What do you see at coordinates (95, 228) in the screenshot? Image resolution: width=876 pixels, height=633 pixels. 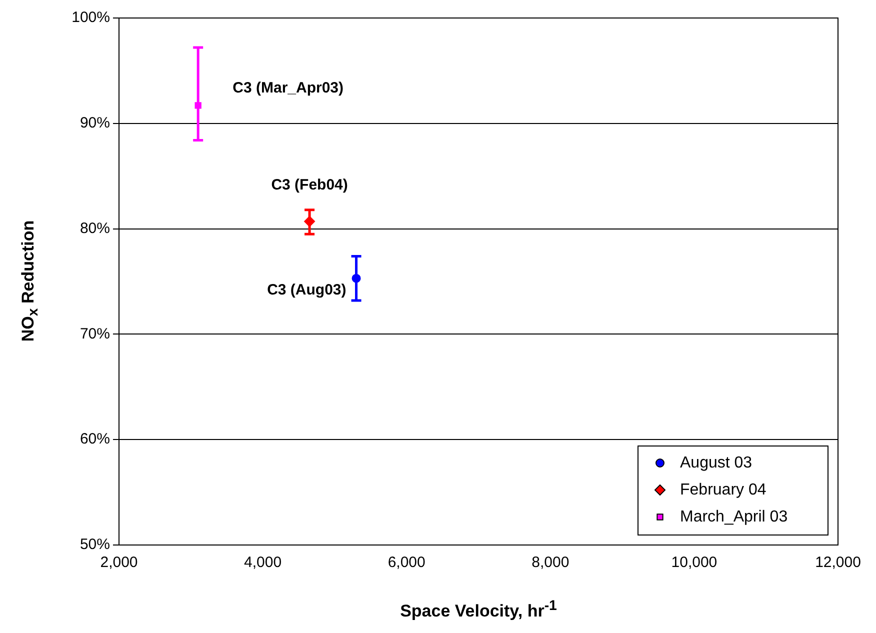 I see `y-tick-label: 80%` at bounding box center [95, 228].